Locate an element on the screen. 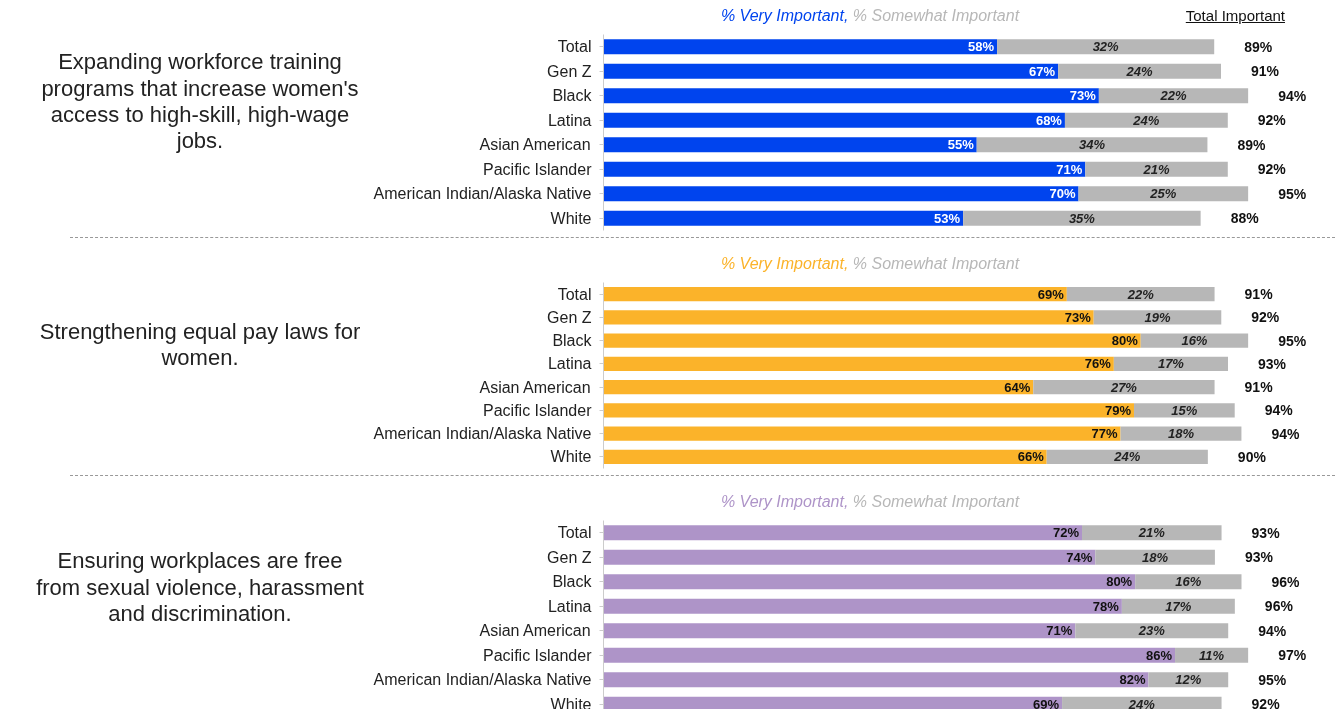 Image resolution: width=1335 pixels, height=709 pixels. data-label: 64% is located at coordinates (1017, 387).